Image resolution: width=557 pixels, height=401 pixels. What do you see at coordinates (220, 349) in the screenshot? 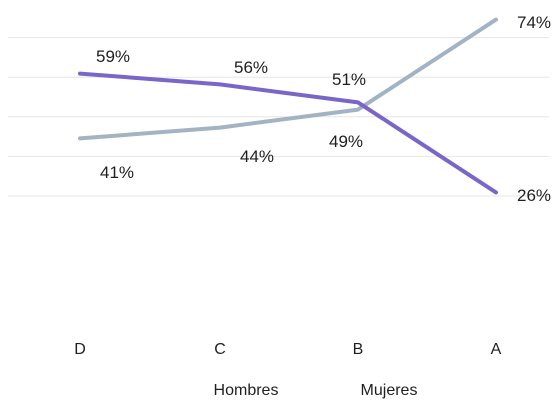
I see `category-label-c: C` at bounding box center [220, 349].